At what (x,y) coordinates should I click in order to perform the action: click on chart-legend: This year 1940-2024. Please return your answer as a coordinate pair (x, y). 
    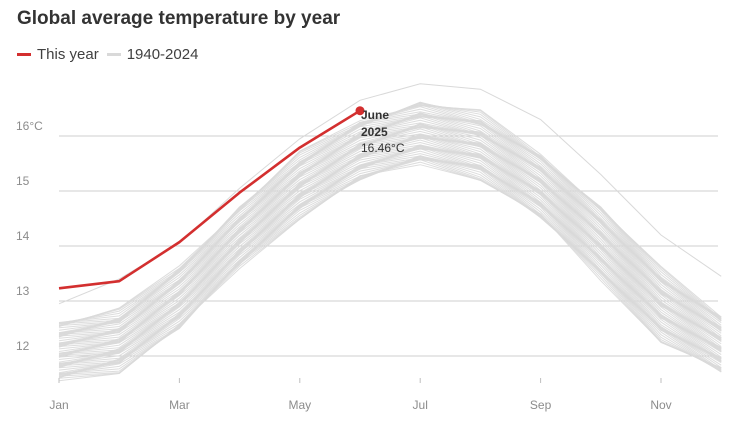
    Looking at the image, I should click on (111, 54).